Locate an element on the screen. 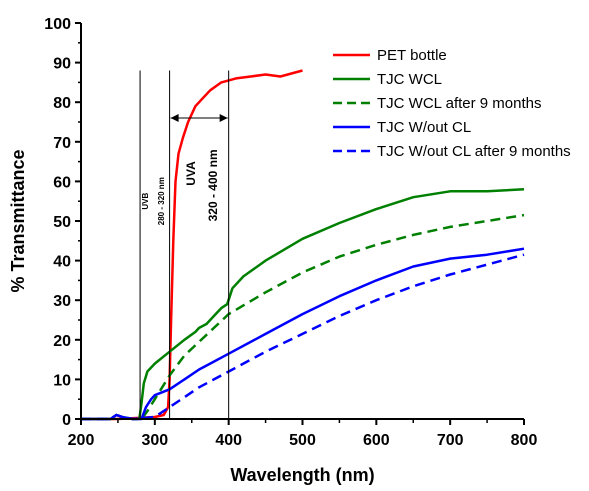 The image size is (589, 491). legend-label-0: PET bottle is located at coordinates (412, 55).